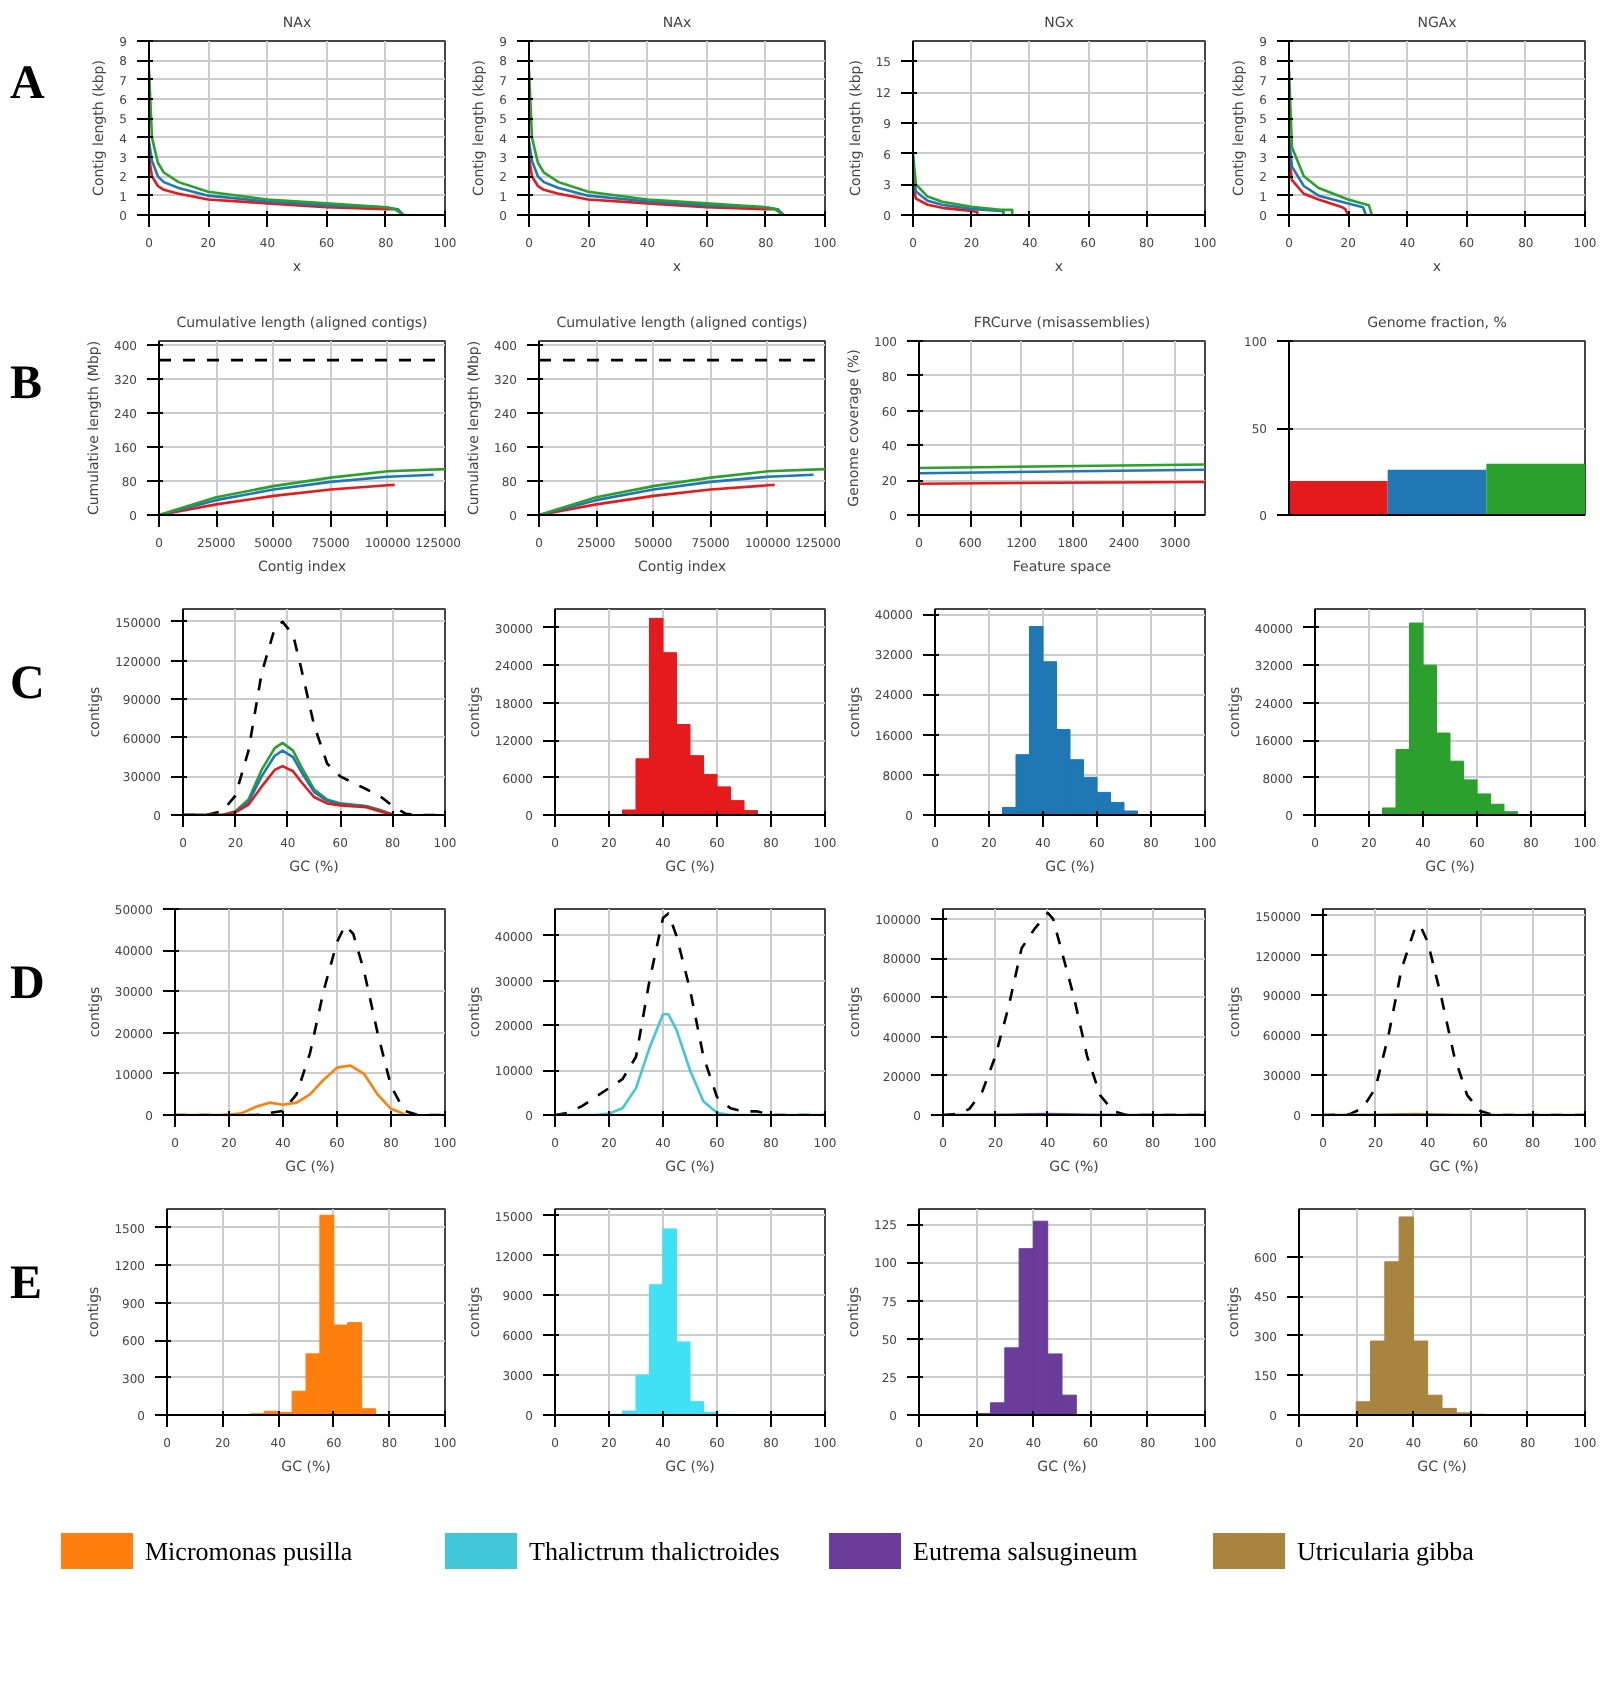 The width and height of the screenshot is (1600, 1708). What do you see at coordinates (27, 985) in the screenshot?
I see `text: D` at bounding box center [27, 985].